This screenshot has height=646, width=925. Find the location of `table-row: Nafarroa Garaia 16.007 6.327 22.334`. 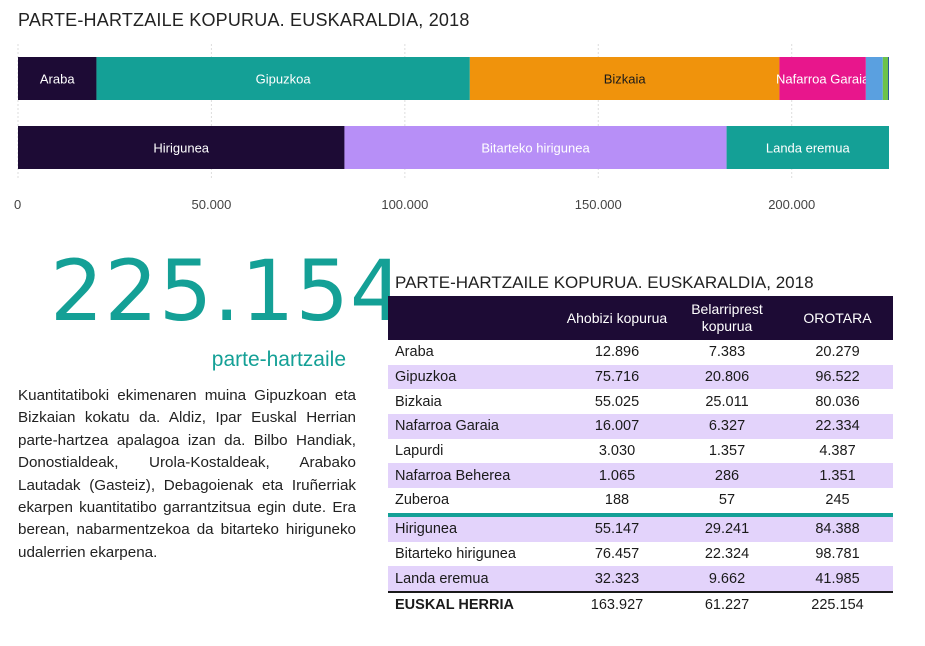

table-row: Nafarroa Garaia 16.007 6.327 22.334 is located at coordinates (640, 426).